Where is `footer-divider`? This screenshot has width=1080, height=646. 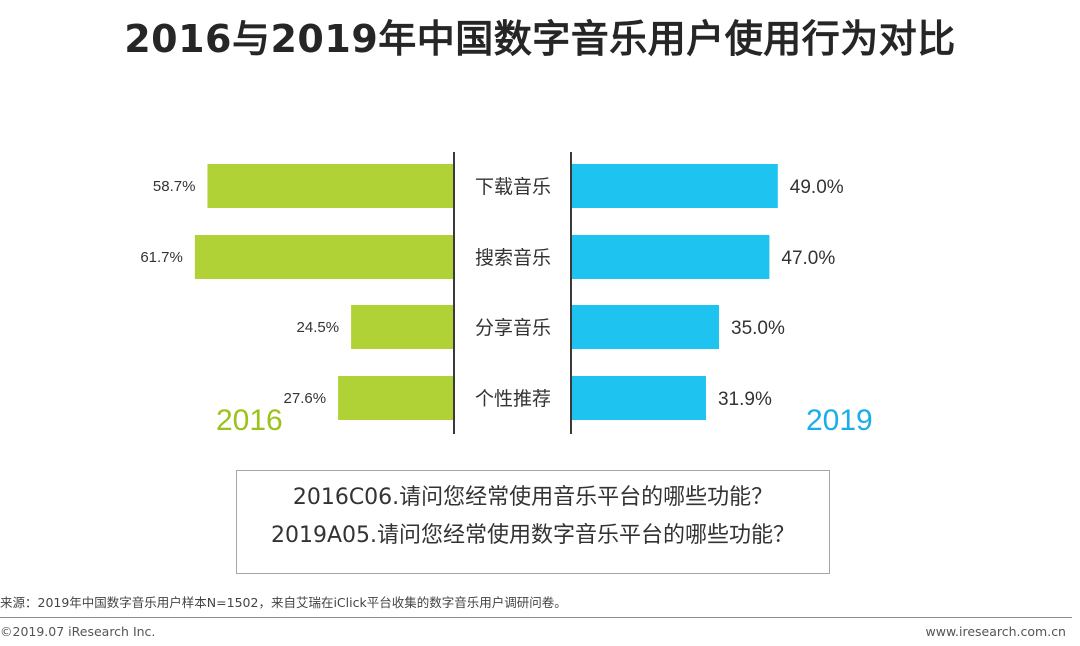 footer-divider is located at coordinates (536, 617).